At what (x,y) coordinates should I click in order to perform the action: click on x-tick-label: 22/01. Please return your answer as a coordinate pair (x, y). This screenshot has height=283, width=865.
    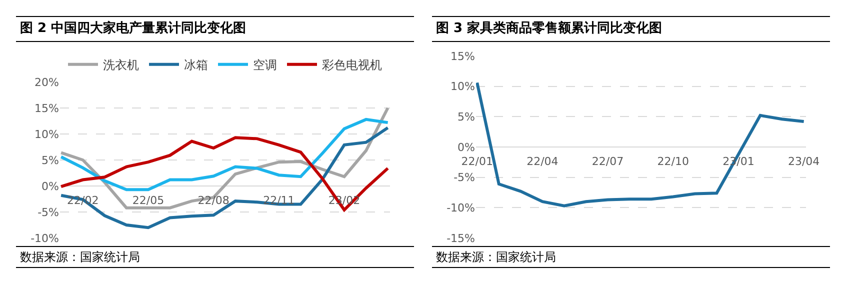
    Looking at the image, I should click on (477, 161).